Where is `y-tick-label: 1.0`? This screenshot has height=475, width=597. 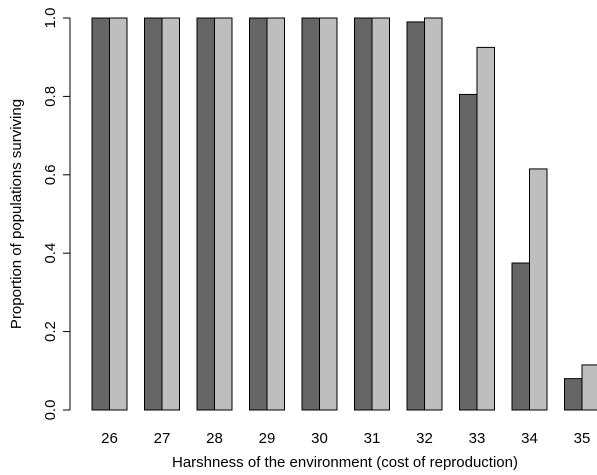 y-tick-label: 1.0 is located at coordinates (50, 18).